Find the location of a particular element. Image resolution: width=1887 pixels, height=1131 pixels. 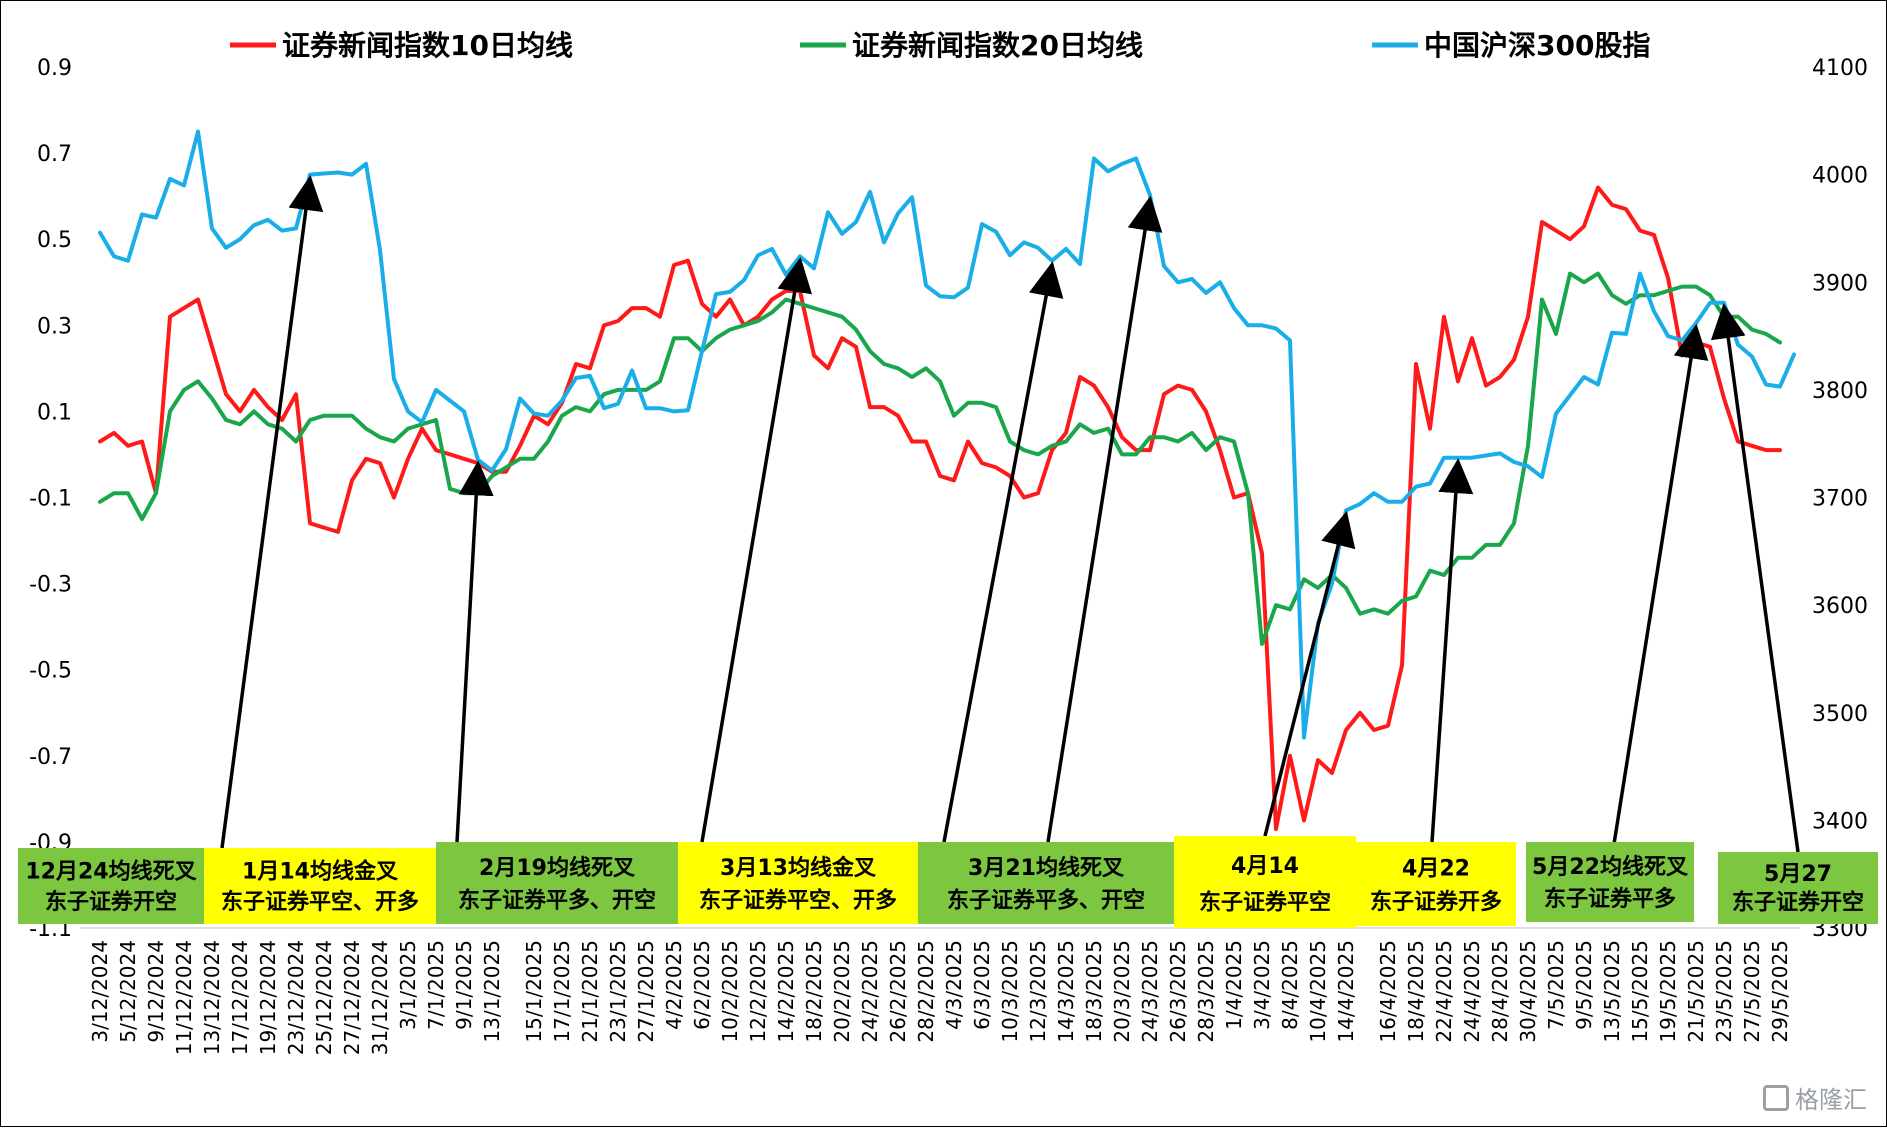

x-tick-label: 22/4/2025 is located at coordinates (1444, 991).